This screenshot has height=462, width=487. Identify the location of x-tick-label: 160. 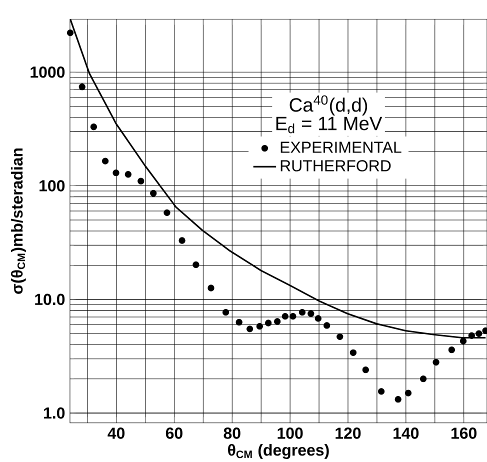
(464, 433).